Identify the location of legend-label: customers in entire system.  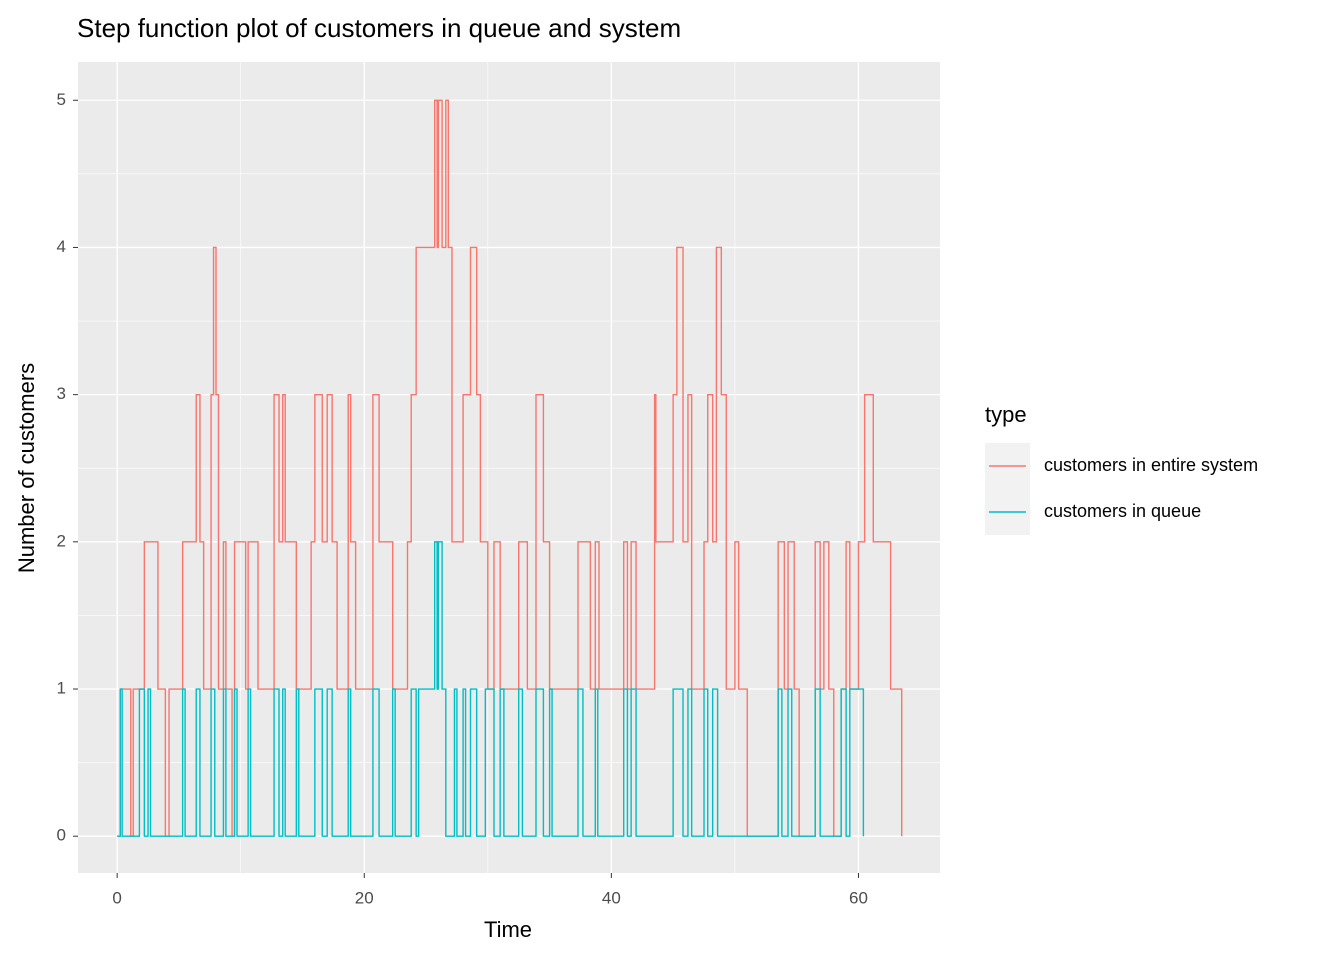
(1151, 465).